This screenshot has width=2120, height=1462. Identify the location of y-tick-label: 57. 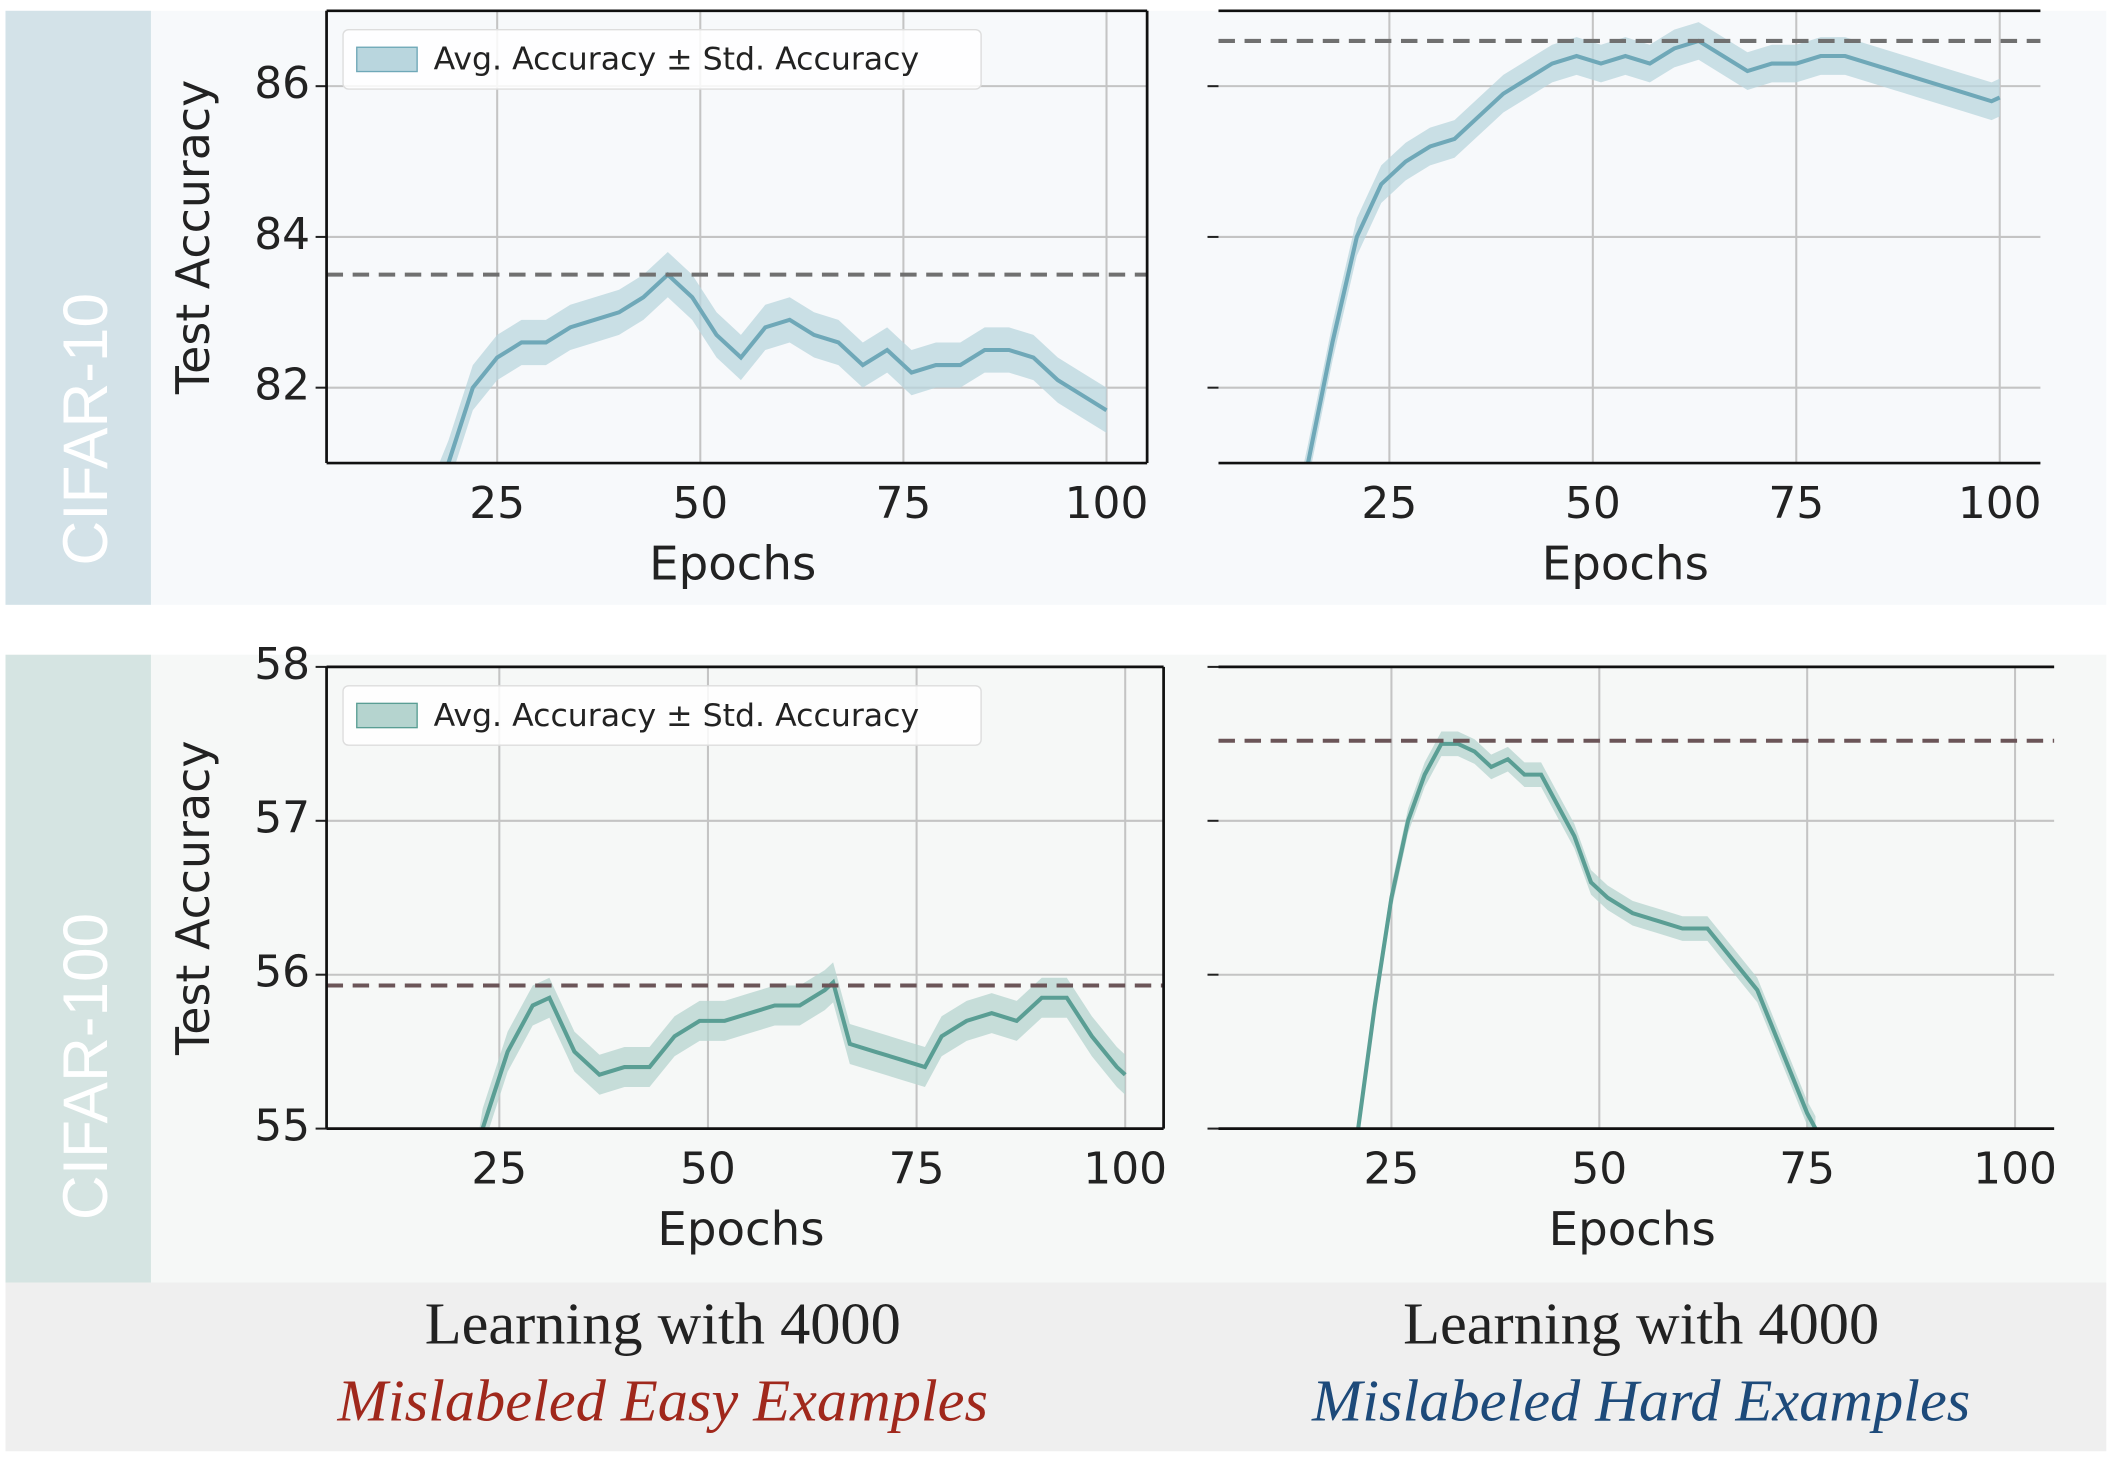
(282, 819).